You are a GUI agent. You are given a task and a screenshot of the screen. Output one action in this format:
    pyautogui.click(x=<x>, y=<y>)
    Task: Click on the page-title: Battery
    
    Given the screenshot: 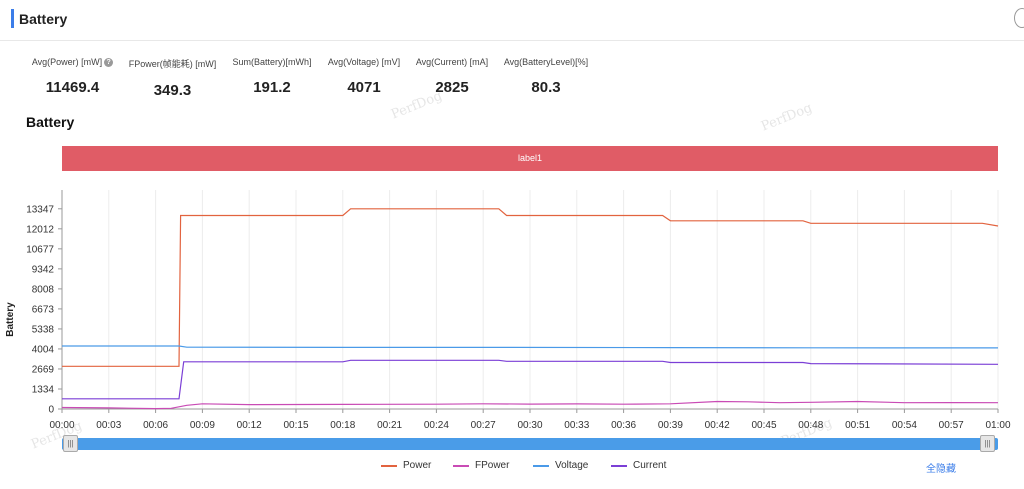 What is the action you would take?
    pyautogui.click(x=43, y=19)
    